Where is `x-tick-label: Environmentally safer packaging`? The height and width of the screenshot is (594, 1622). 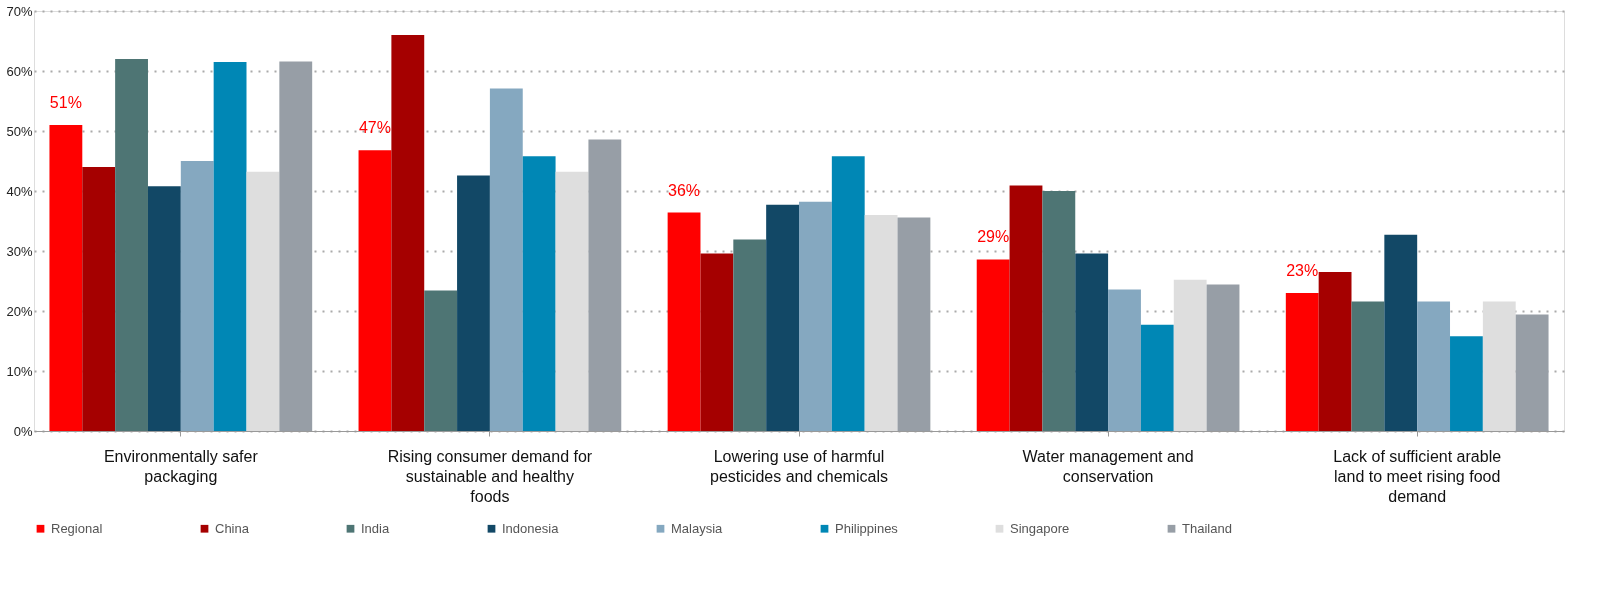
x-tick-label: Environmentally safer packaging is located at coordinates (181, 466).